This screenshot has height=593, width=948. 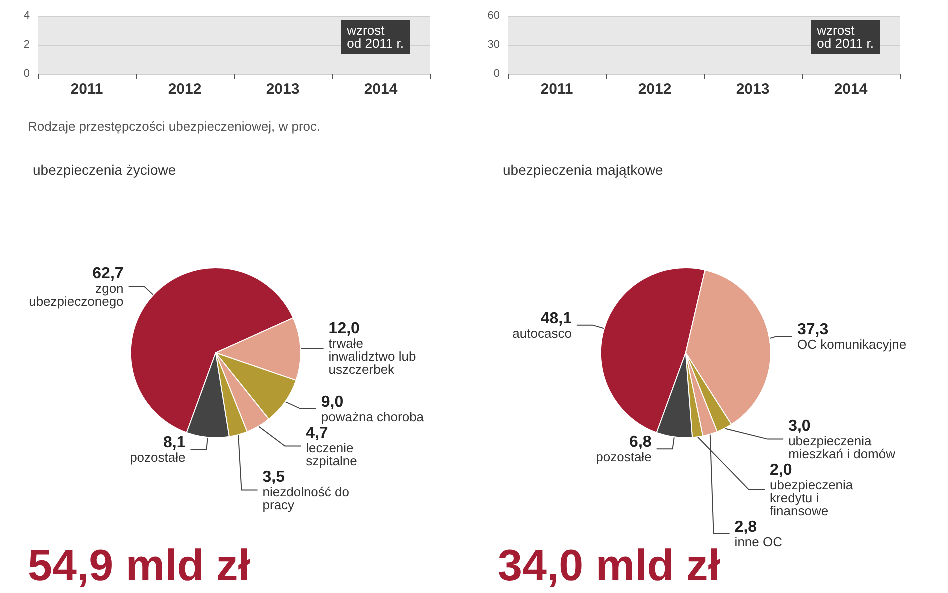 What do you see at coordinates (274, 477) in the screenshot?
I see `data-label: 3,5` at bounding box center [274, 477].